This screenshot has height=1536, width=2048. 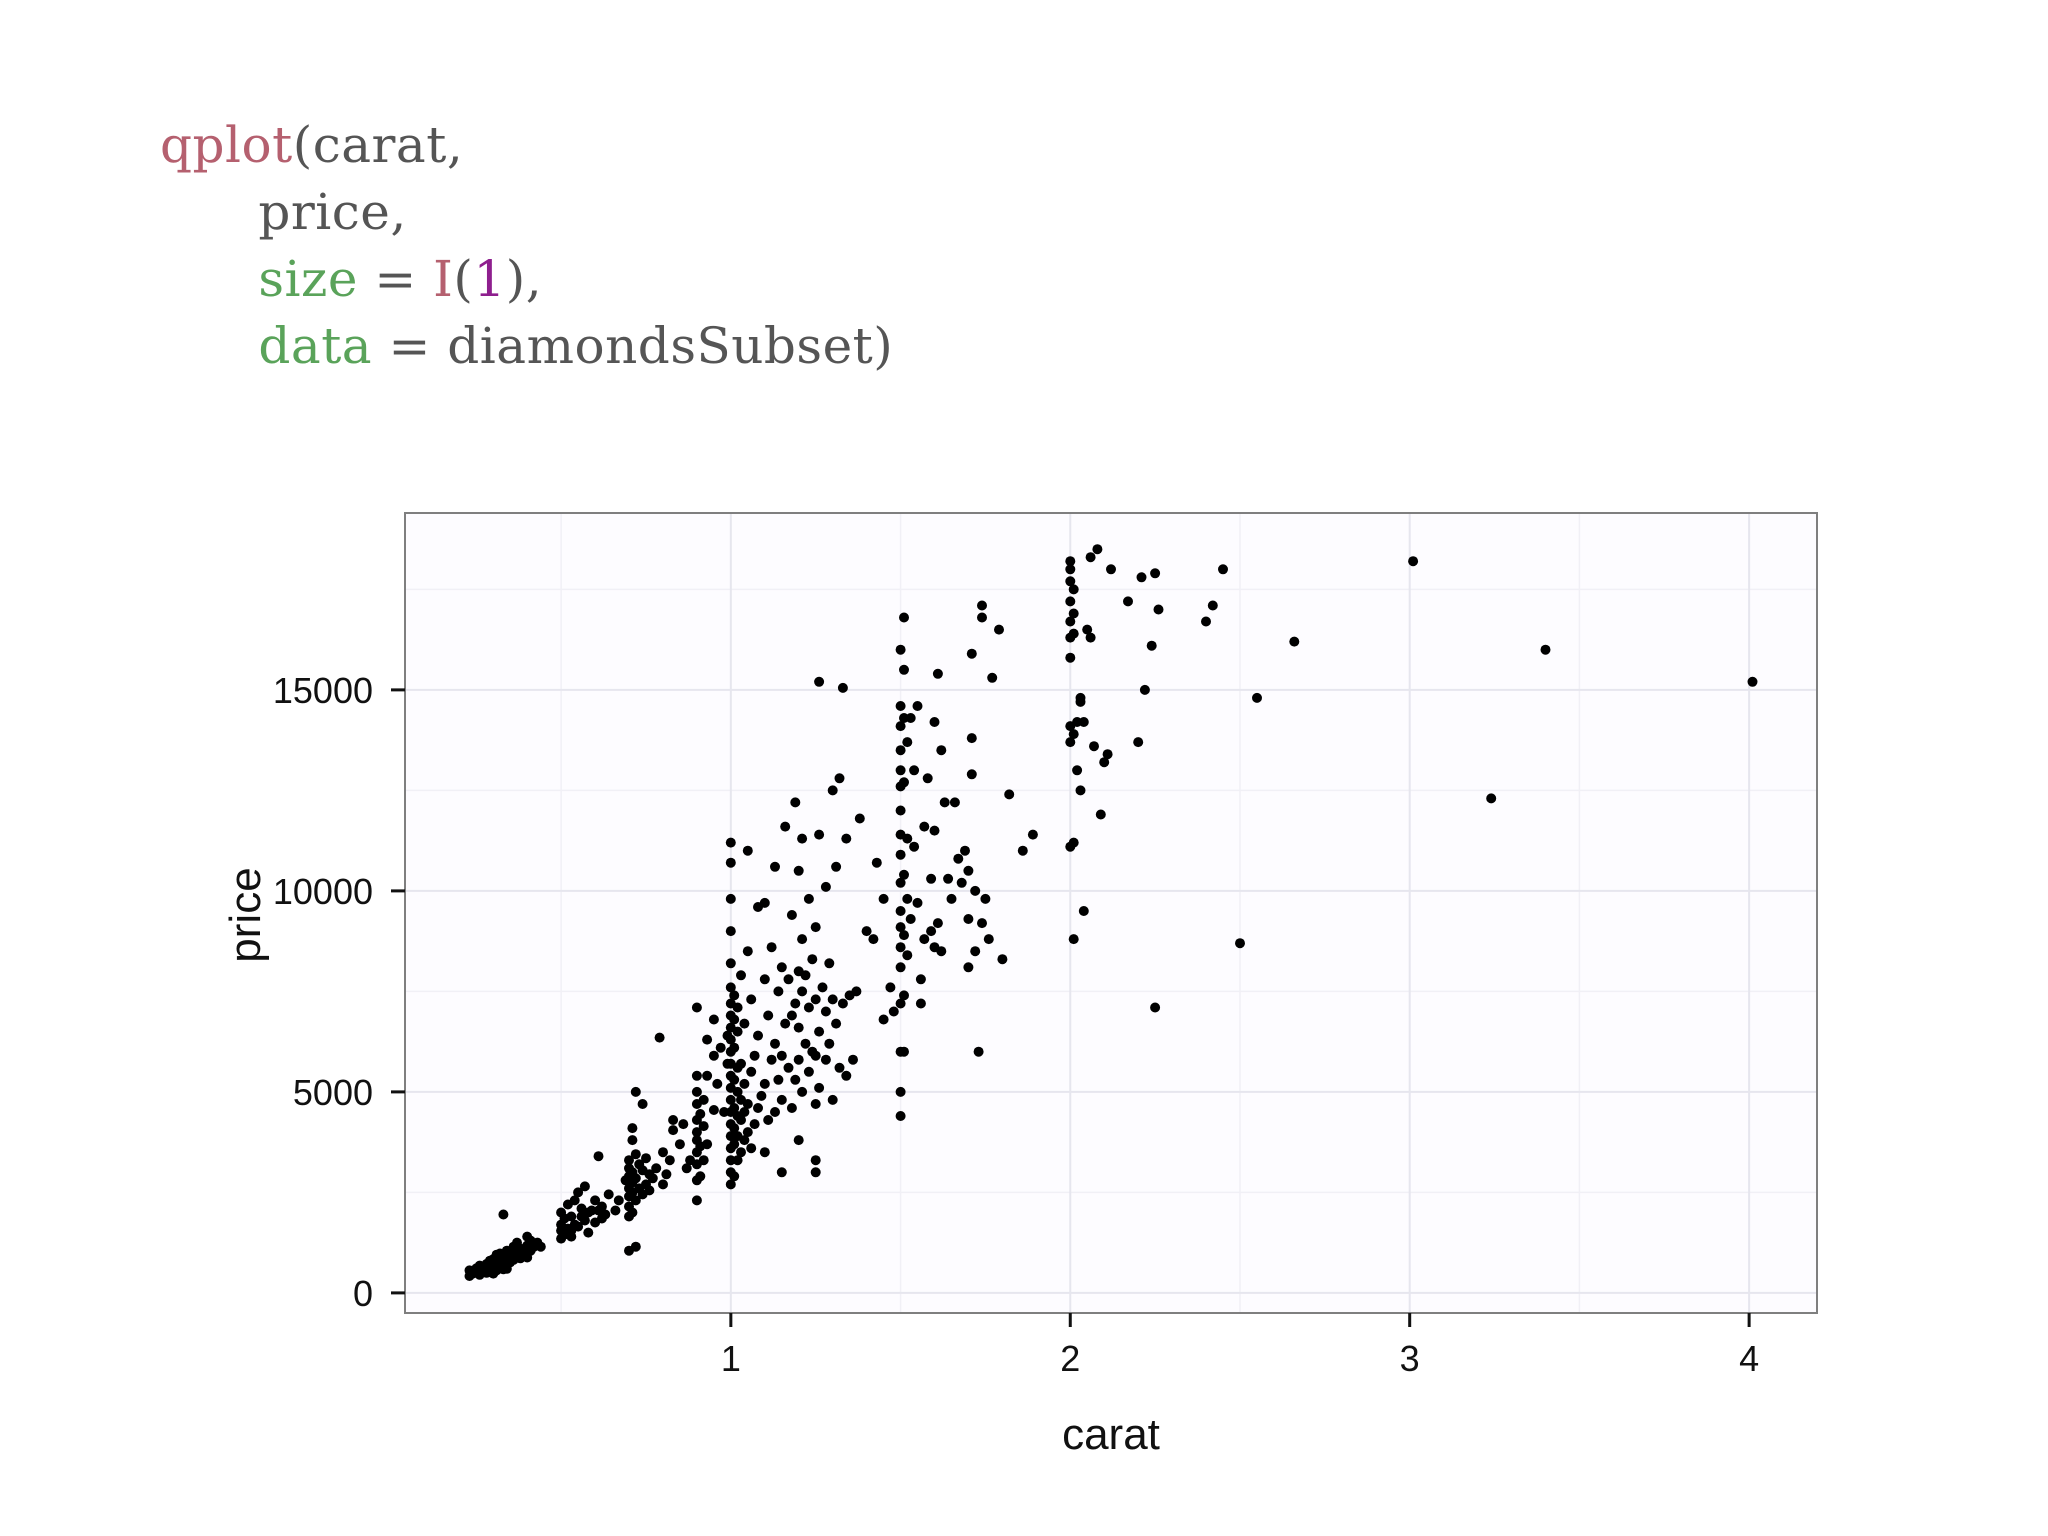 What do you see at coordinates (1070, 1358) in the screenshot?
I see `x-tick-label: 2` at bounding box center [1070, 1358].